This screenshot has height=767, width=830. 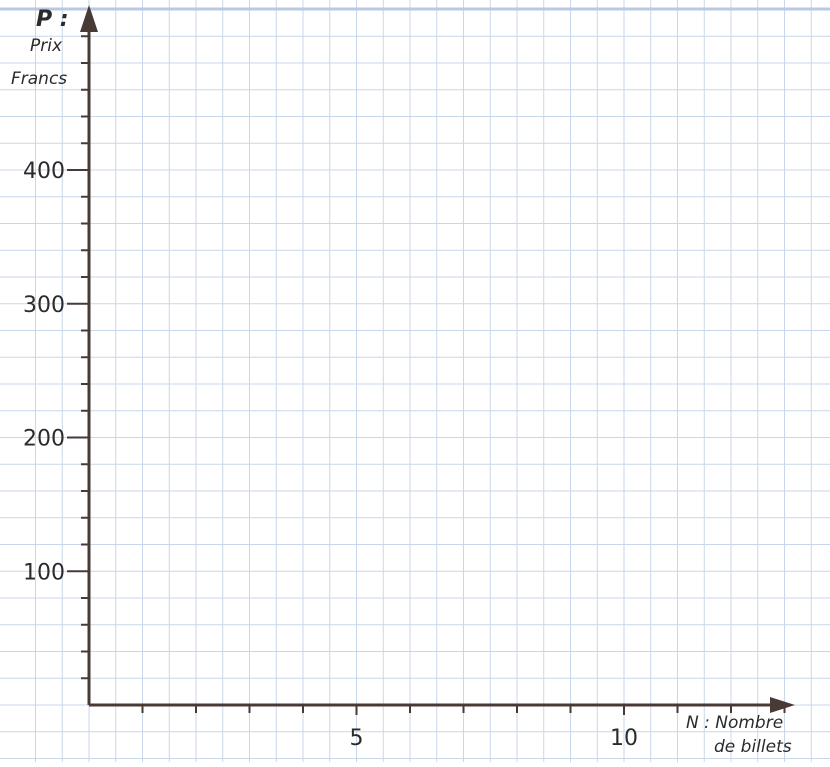 I want to click on y-tick-label: 400, so click(x=44, y=171).